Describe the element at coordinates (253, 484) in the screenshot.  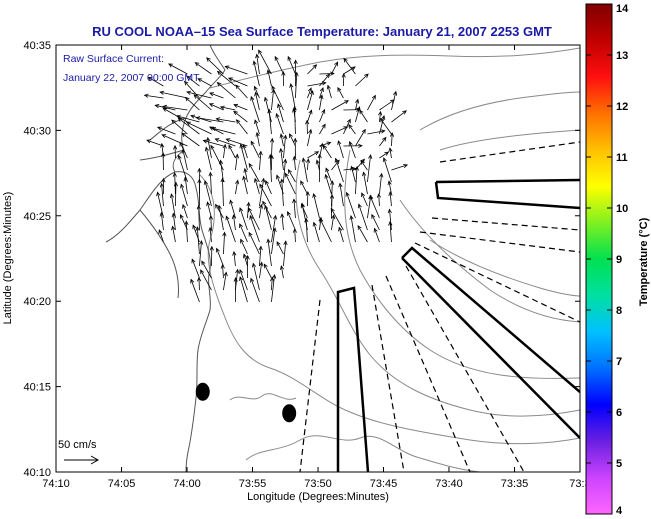
I see `x-tick-label: 73:55` at that location.